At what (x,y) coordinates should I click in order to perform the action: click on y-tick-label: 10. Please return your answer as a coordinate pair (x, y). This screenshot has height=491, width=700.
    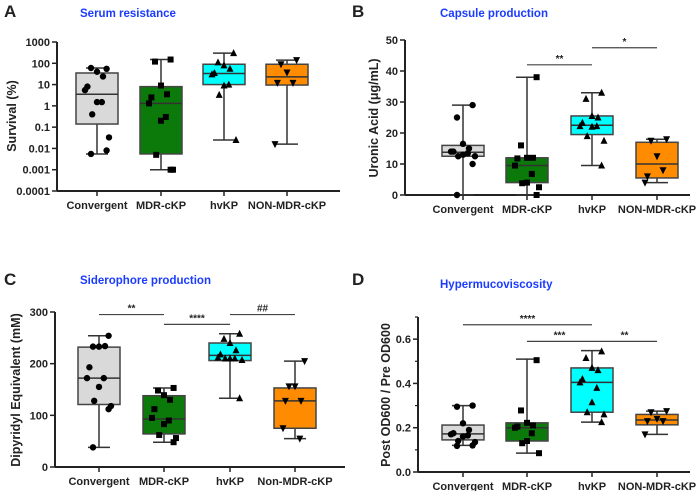
    Looking at the image, I should click on (392, 165).